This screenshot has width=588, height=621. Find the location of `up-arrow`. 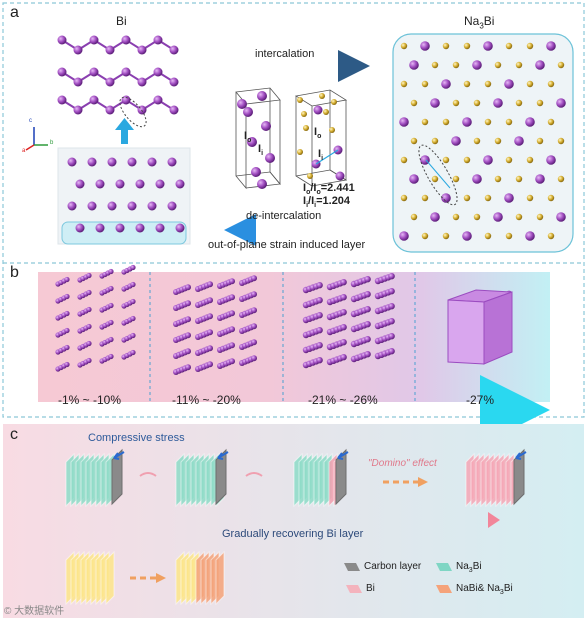

up-arrow is located at coordinates (124, 136).